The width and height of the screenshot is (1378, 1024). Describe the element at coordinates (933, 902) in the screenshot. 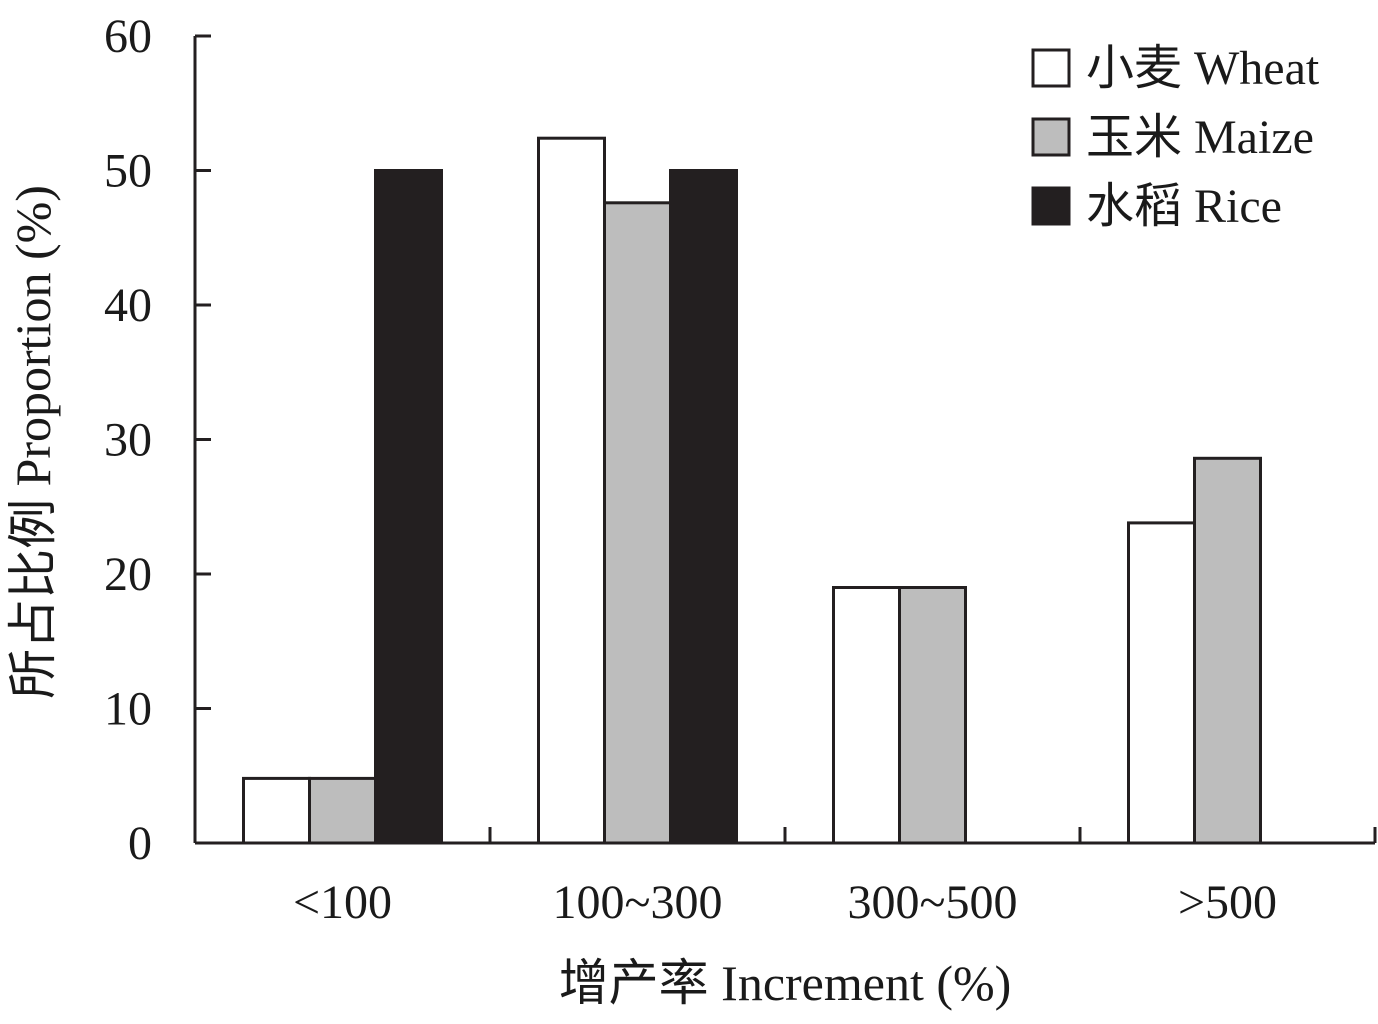

I see `x-tick-label: 300~500` at that location.